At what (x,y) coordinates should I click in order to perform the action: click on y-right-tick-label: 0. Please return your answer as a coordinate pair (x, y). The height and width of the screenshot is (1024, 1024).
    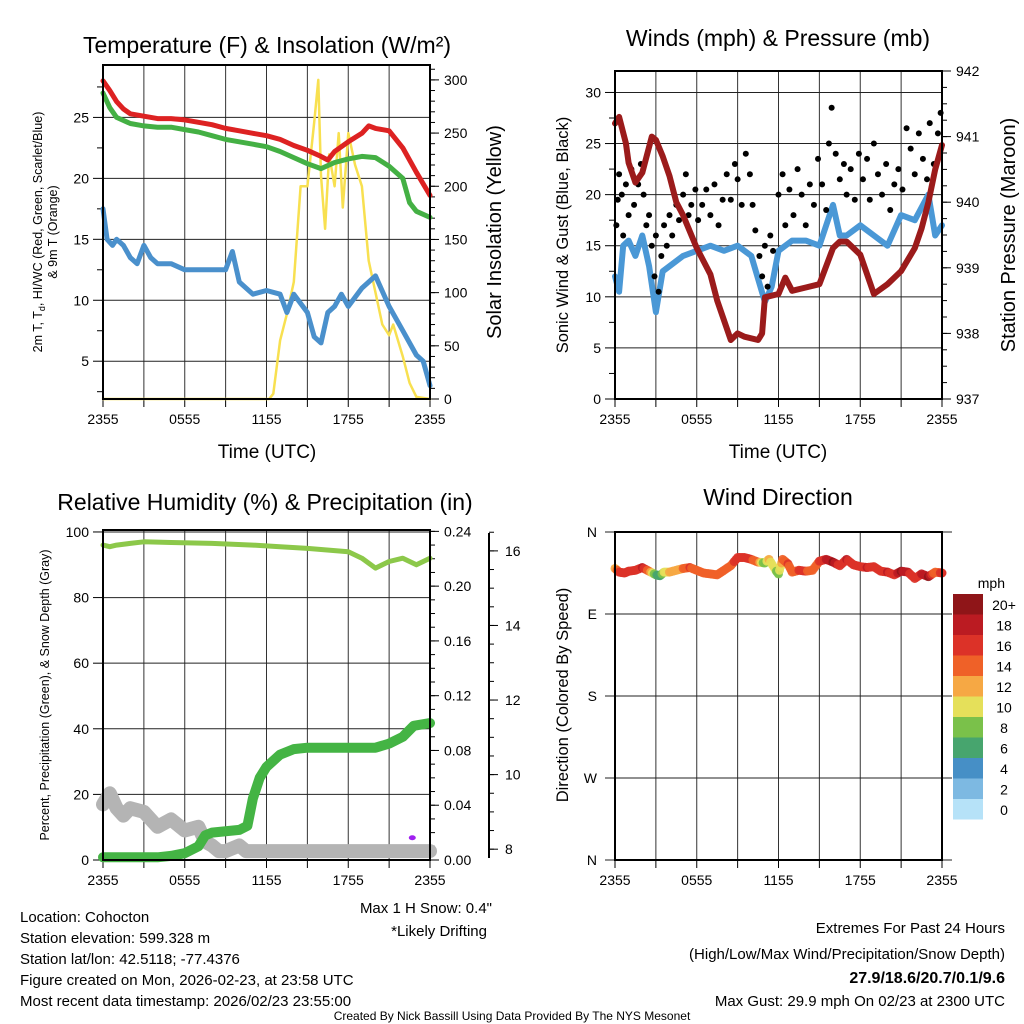
    Looking at the image, I should click on (448, 399).